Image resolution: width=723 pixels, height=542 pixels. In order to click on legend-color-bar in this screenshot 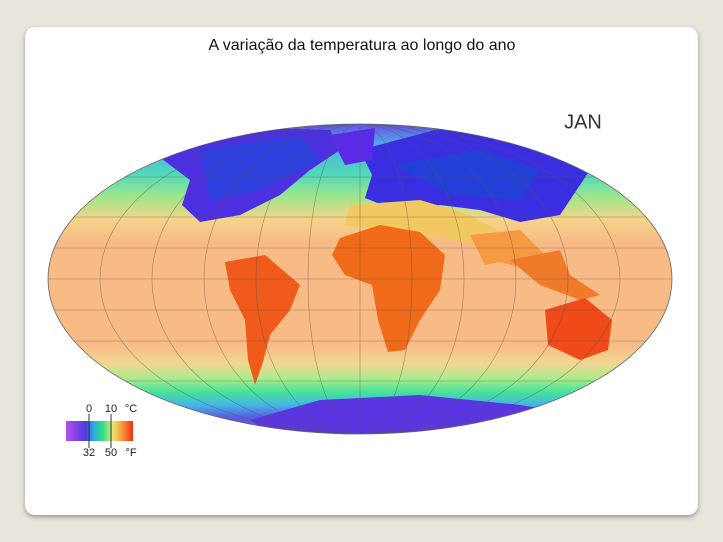, I will do `click(99, 431)`.